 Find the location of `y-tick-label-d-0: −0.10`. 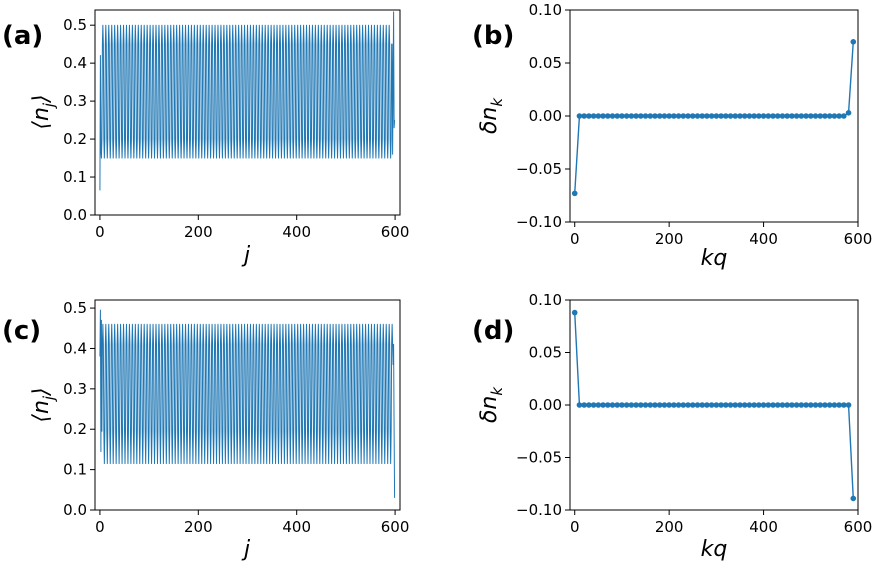

y-tick-label-d-0: −0.10 is located at coordinates (539, 510).